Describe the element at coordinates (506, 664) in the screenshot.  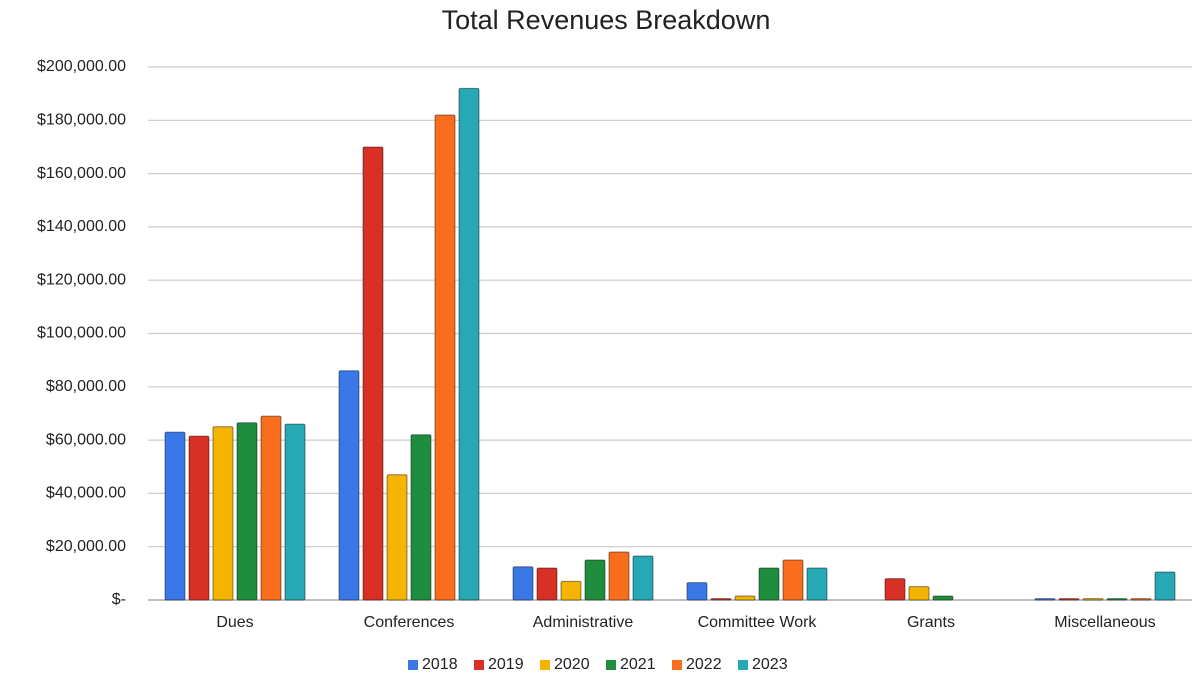
I see `legend-label: 2019` at that location.